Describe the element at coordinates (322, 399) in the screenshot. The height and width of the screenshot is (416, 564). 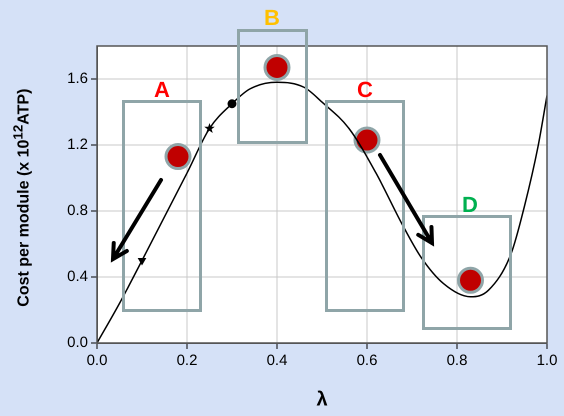
I see `x-axis-title: λ` at that location.